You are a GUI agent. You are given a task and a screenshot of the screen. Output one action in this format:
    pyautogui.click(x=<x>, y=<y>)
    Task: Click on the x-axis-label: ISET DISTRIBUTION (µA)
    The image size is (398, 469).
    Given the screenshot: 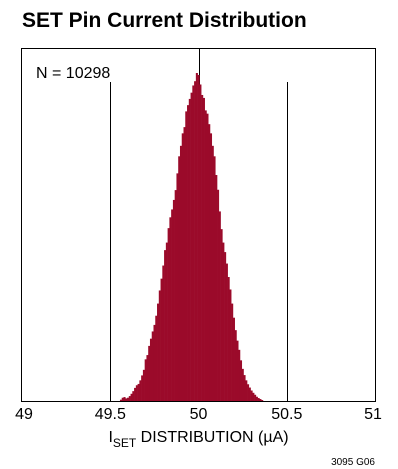 What is the action you would take?
    pyautogui.click(x=198, y=439)
    